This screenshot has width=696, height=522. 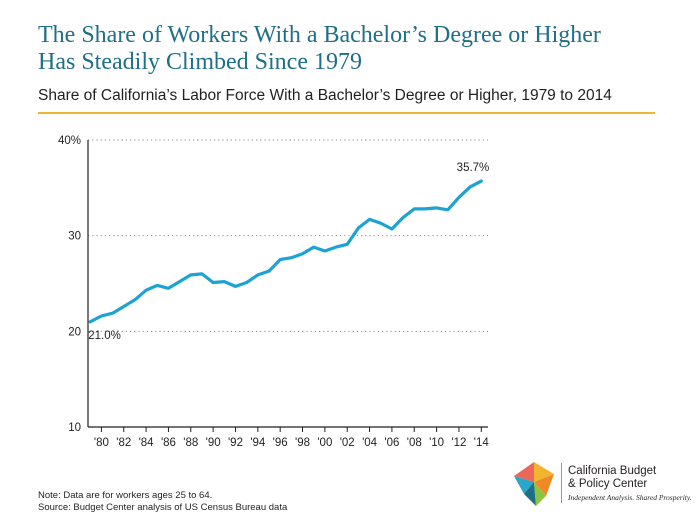 What do you see at coordinates (534, 484) in the screenshot?
I see `logo-mark-icon` at bounding box center [534, 484].